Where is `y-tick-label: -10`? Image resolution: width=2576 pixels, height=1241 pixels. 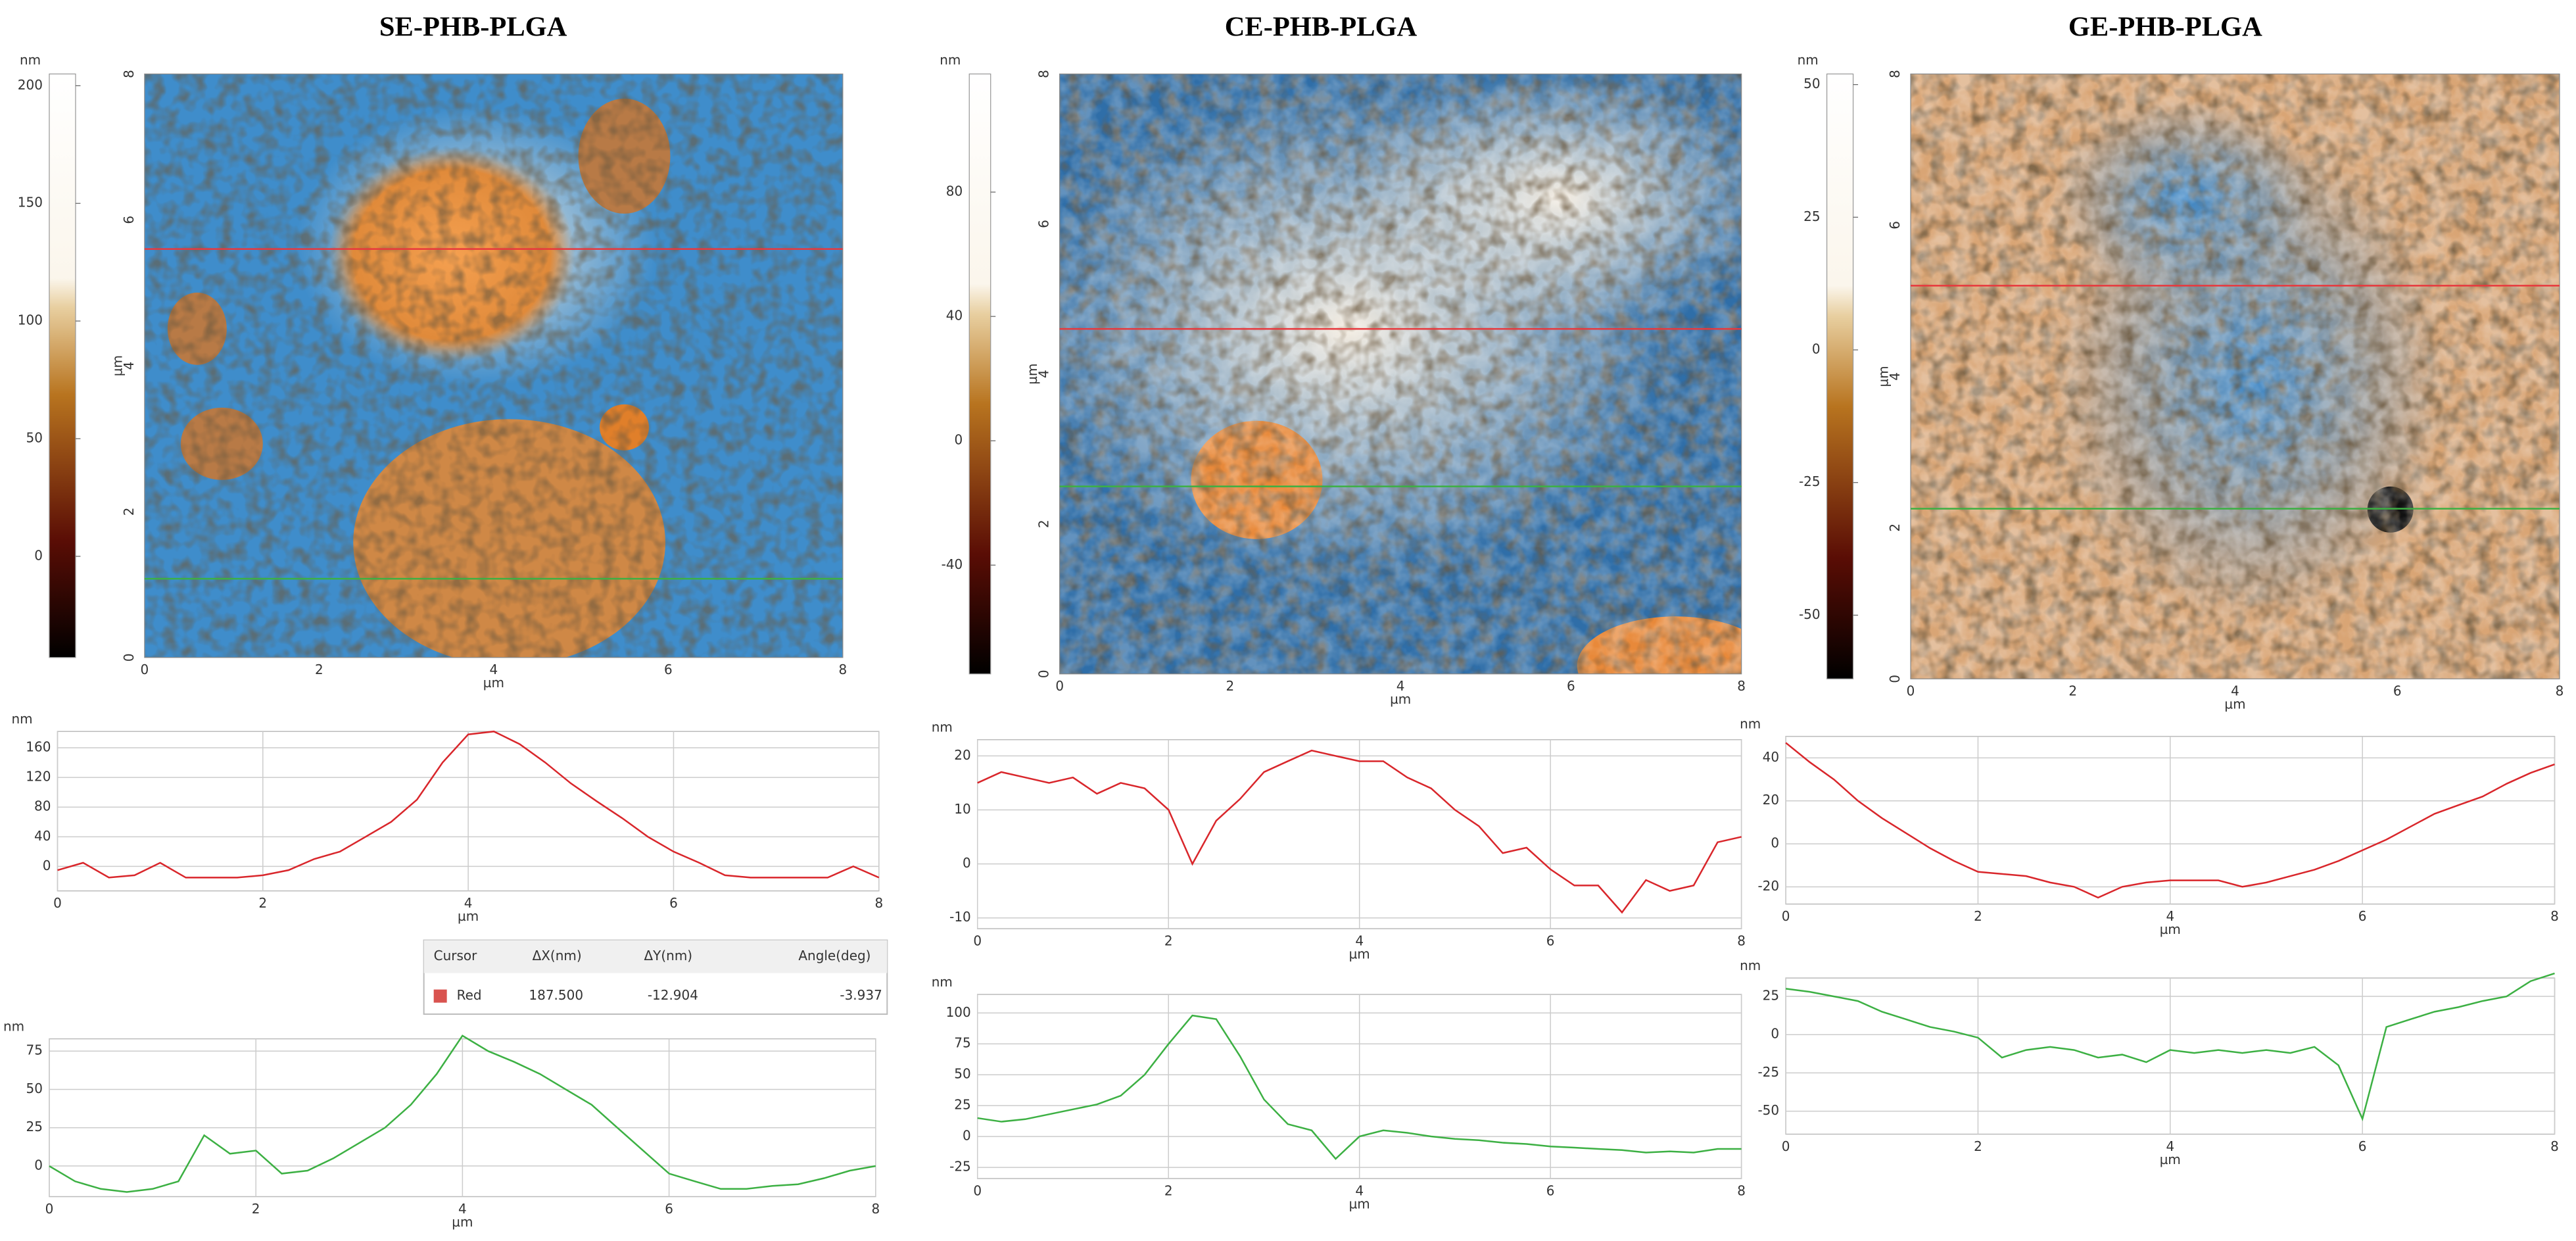 y-tick-label: -10 is located at coordinates (960, 917).